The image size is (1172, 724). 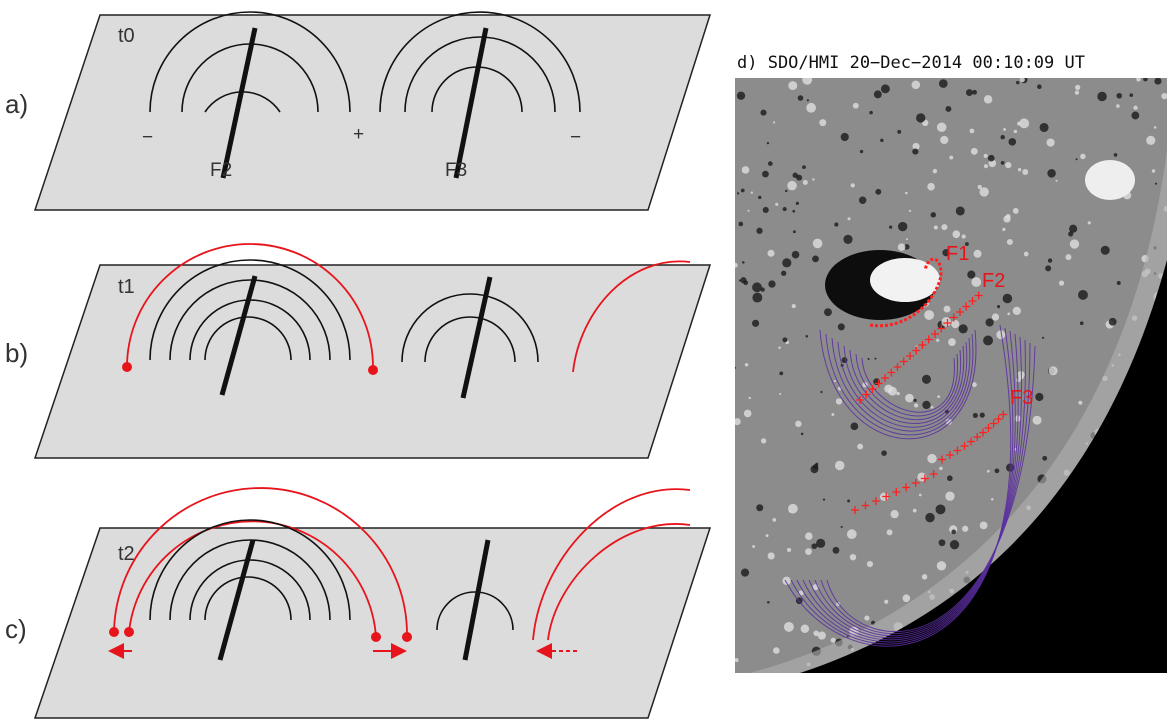 I want to click on panel-label: a), so click(x=16, y=104).